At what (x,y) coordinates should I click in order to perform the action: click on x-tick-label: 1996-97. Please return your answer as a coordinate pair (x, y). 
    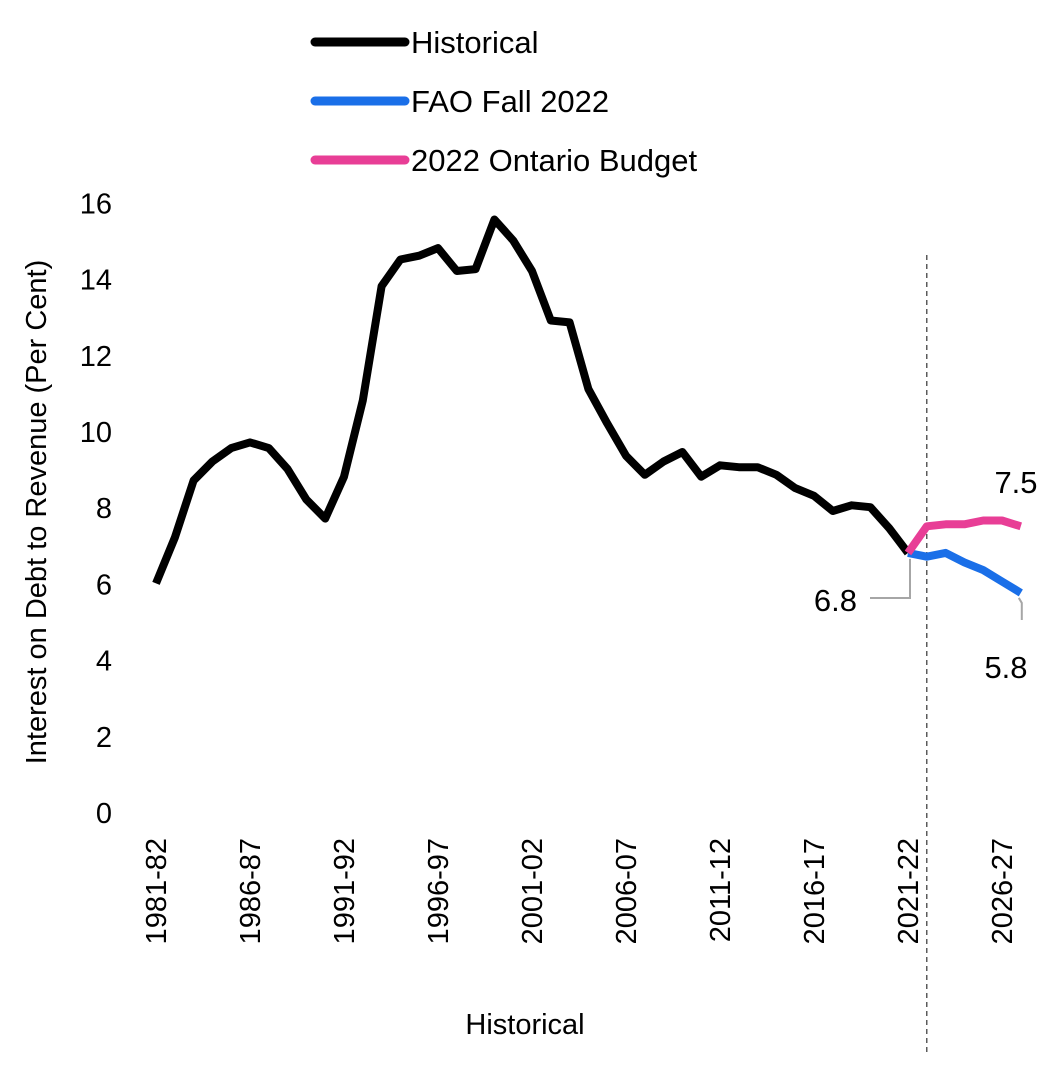
    Looking at the image, I should click on (439, 891).